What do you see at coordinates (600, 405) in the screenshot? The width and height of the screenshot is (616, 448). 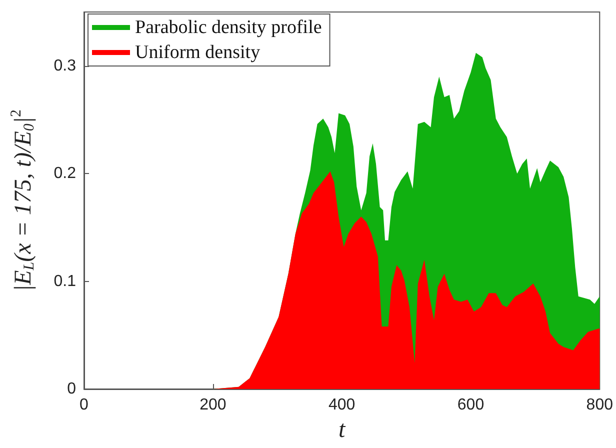 I see `x-tick-label: 800` at bounding box center [600, 405].